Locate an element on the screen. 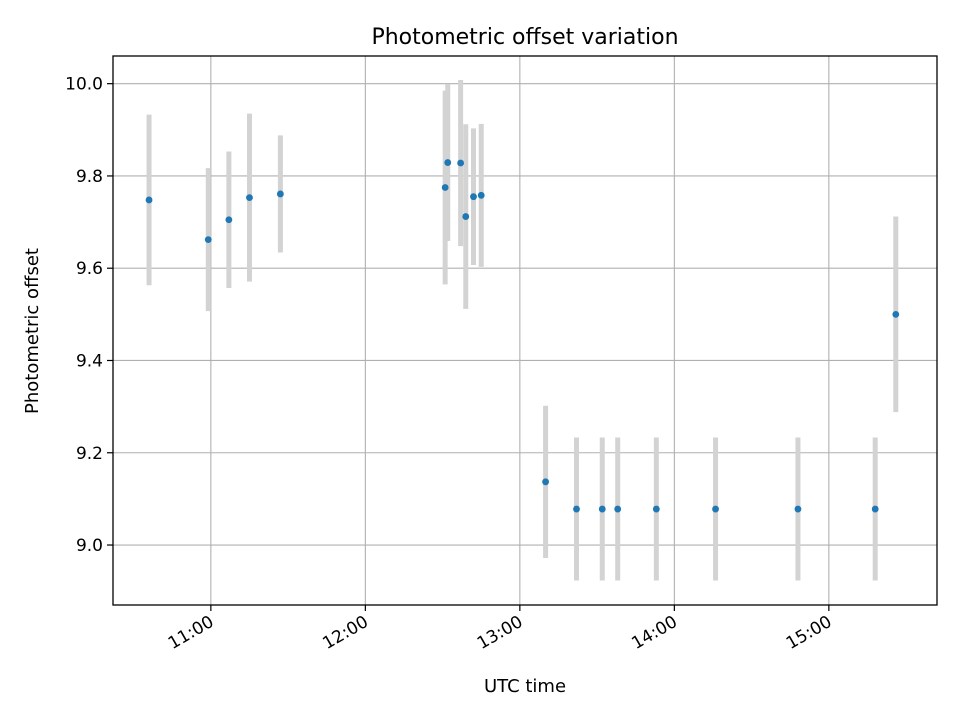 The image size is (960, 720). x-tick-label: 14:00 is located at coordinates (654, 633).